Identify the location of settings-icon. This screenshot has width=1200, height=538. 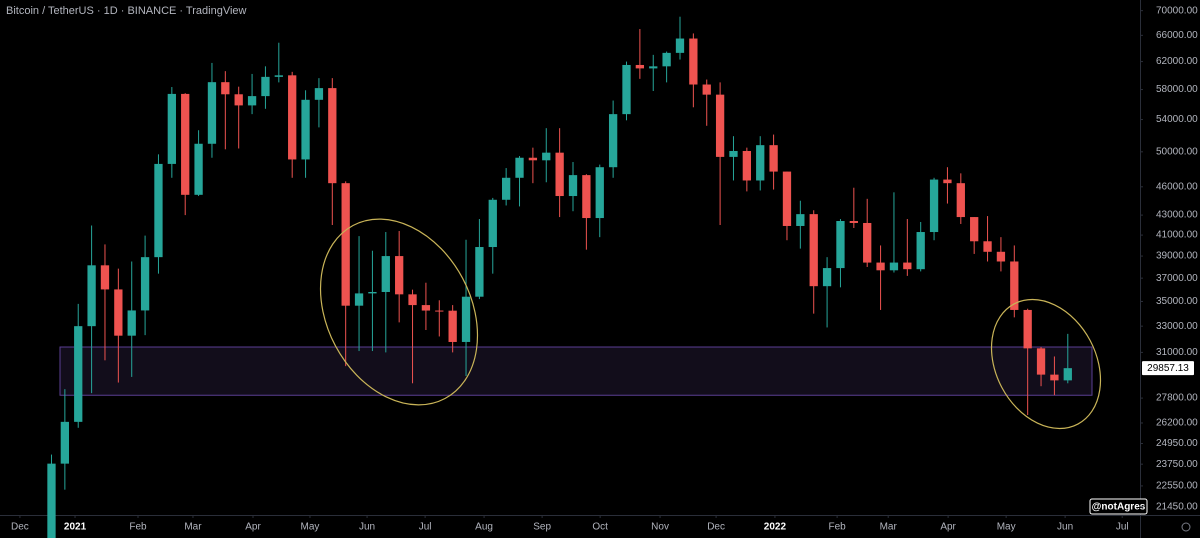
(1186, 527).